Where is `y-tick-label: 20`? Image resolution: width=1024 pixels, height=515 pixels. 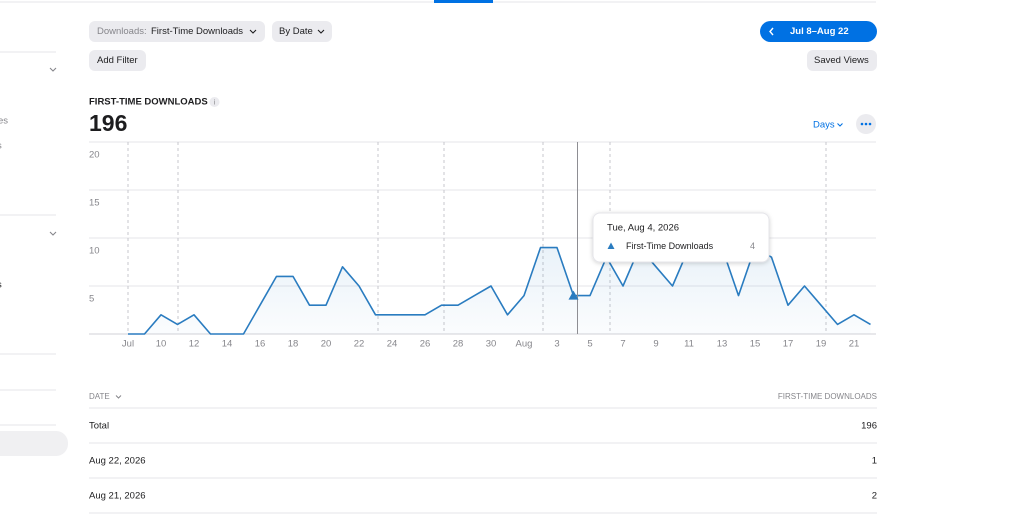 y-tick-label: 20 is located at coordinates (94, 155).